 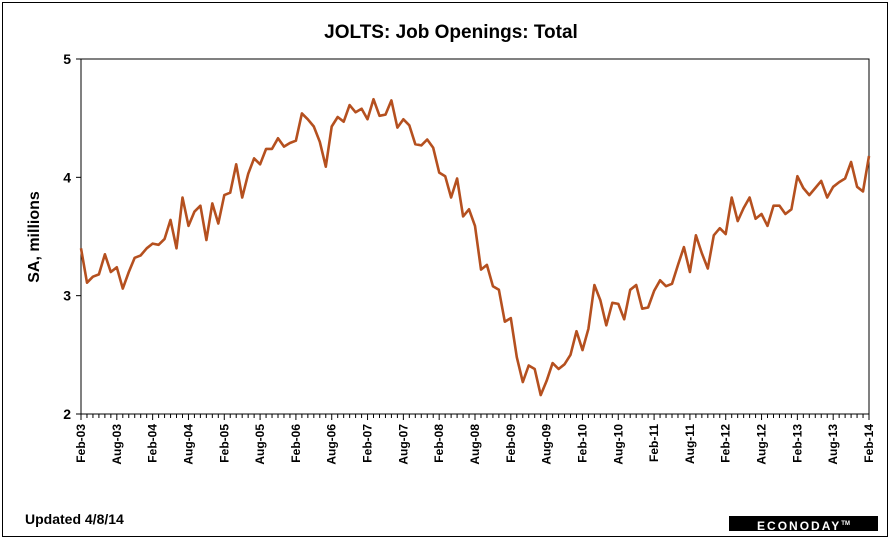 I want to click on x-tick-label: Aug-07, so click(x=403, y=444).